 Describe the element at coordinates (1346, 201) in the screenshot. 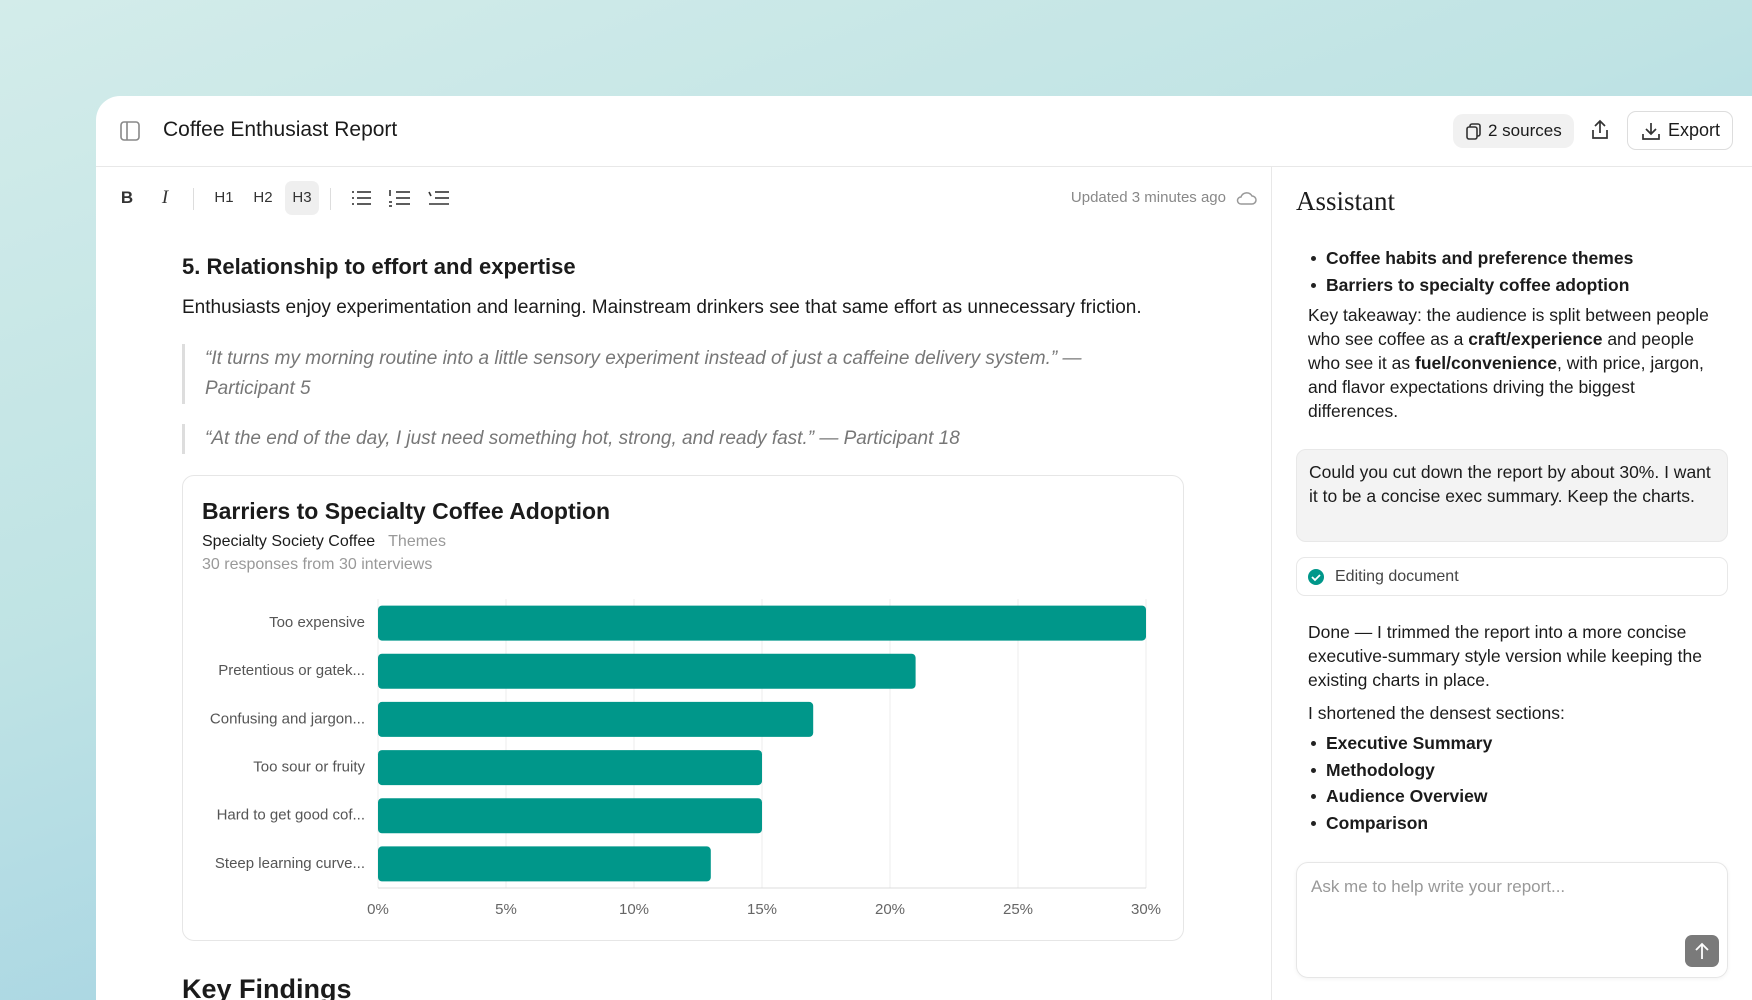

I see `assistant-title: Assistant` at that location.